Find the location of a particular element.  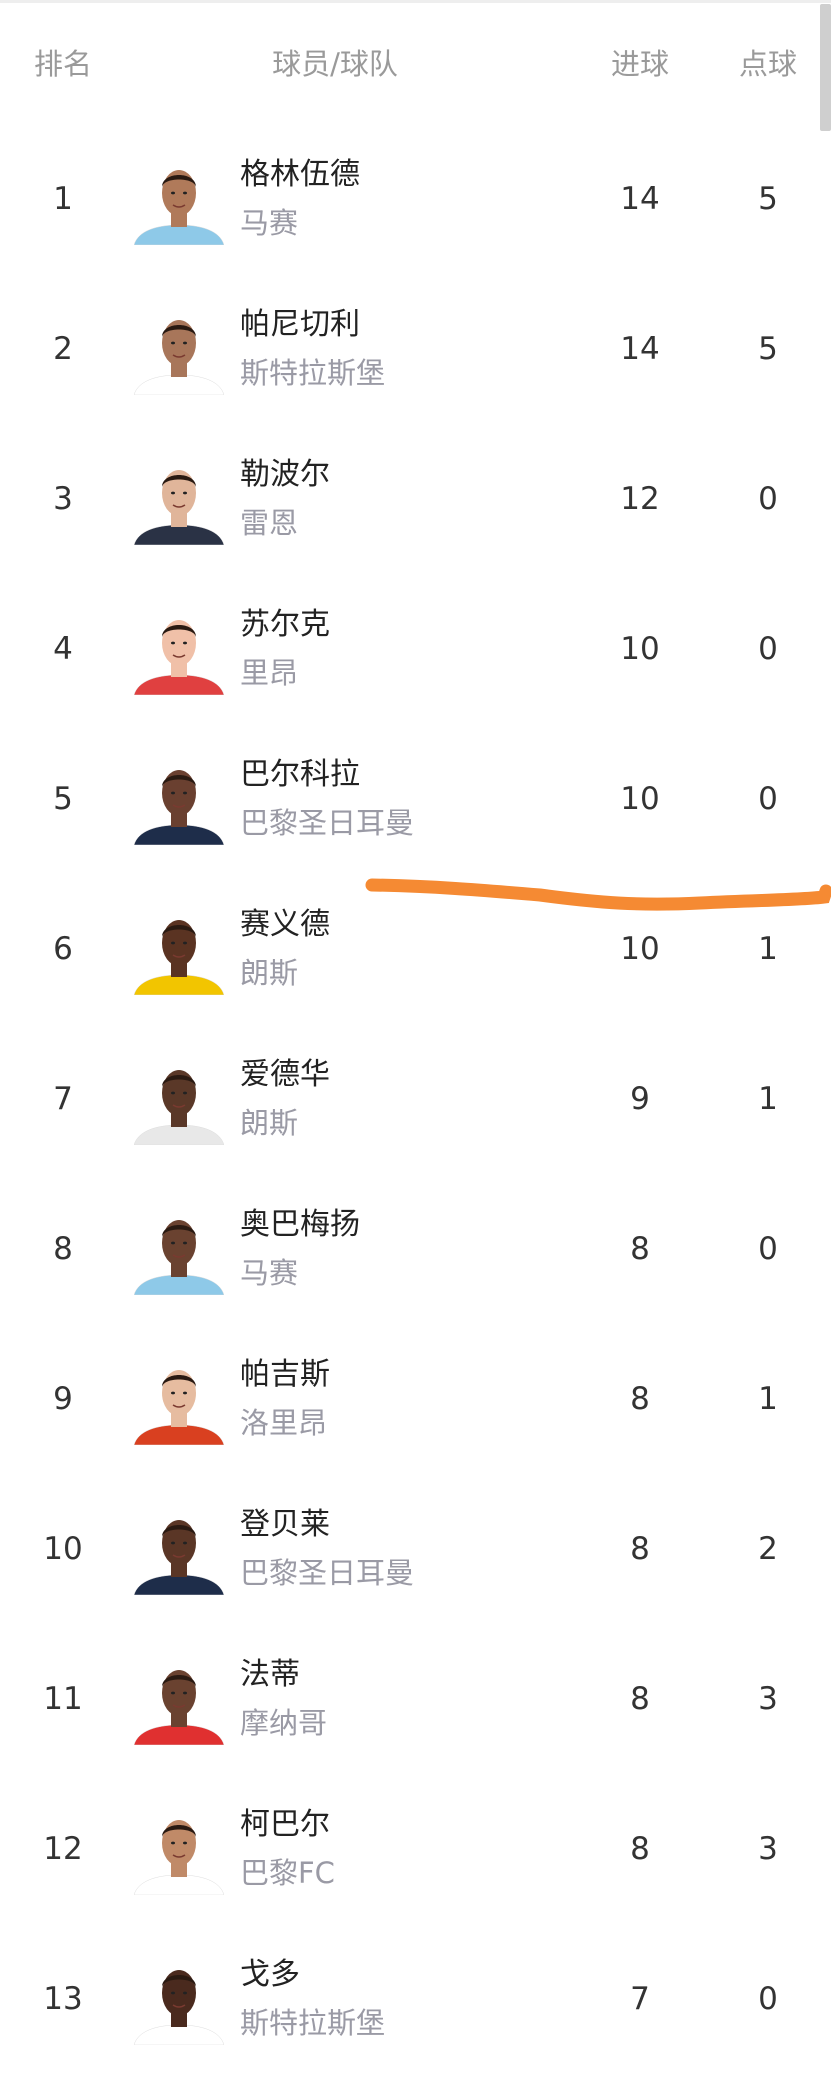

team-name: 洛里昂 is located at coordinates (284, 1423).